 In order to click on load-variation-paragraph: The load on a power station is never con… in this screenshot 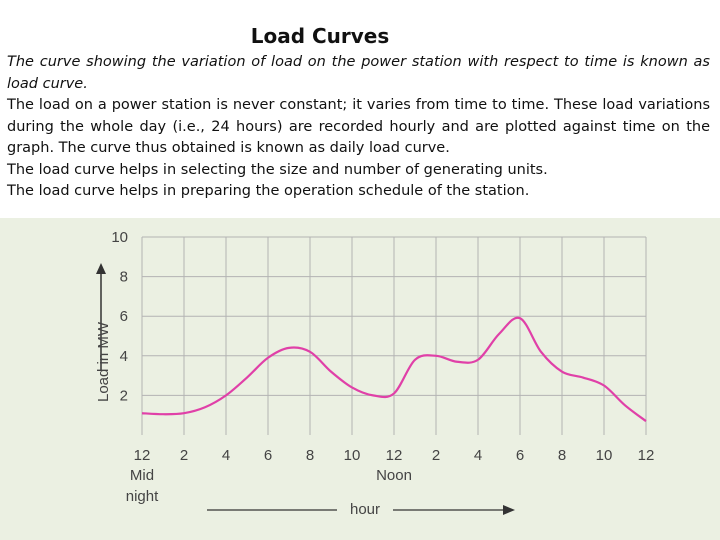, I will do `click(358, 126)`.